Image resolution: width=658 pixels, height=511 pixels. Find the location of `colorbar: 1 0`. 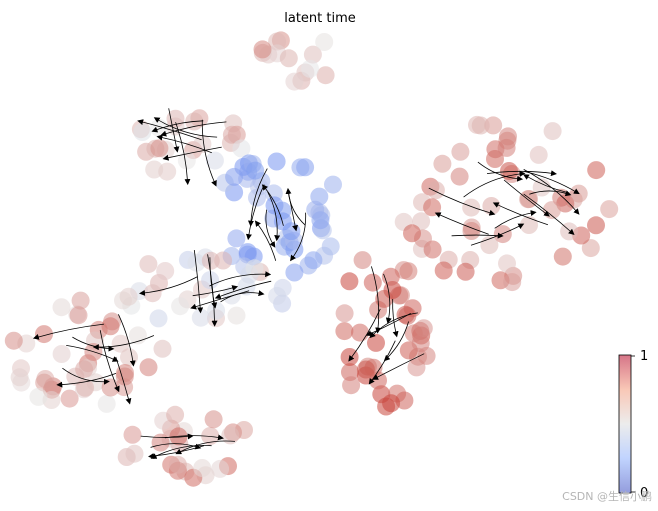

colorbar: 1 0 is located at coordinates (633, 425).